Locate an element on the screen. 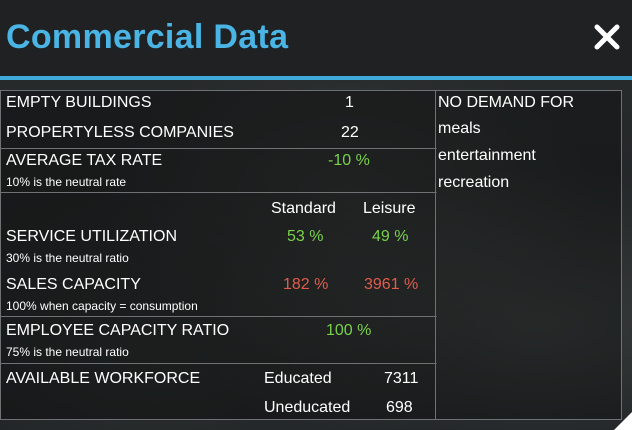 This screenshot has width=632, height=430. window-title: Commercial Data is located at coordinates (147, 37).